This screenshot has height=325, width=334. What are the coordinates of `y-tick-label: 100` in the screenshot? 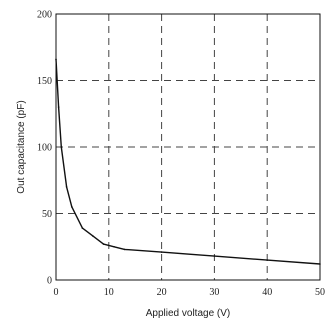 It's located at (44, 148).